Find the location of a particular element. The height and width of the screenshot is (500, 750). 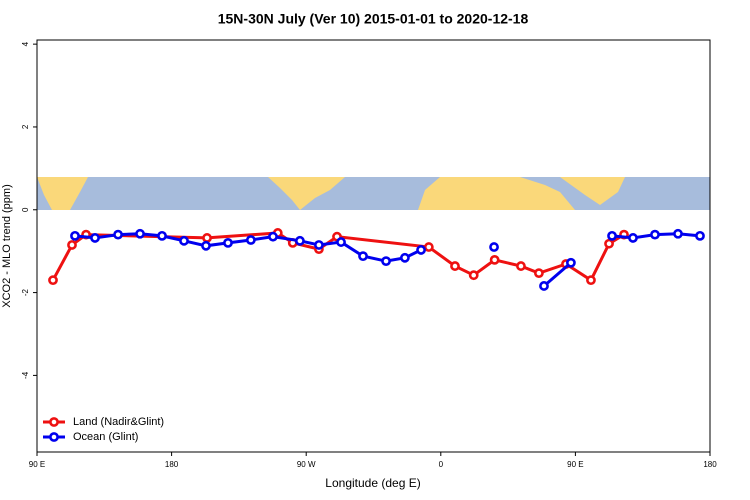

y-tick-label: 0 is located at coordinates (25, 209).